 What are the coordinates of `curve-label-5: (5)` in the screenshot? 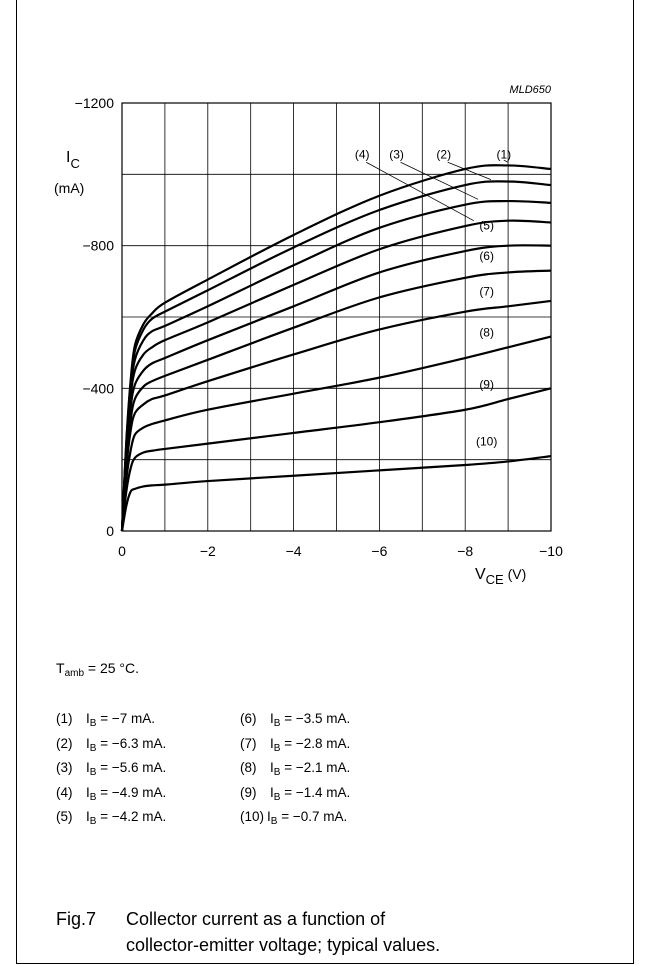 It's located at (486, 226).